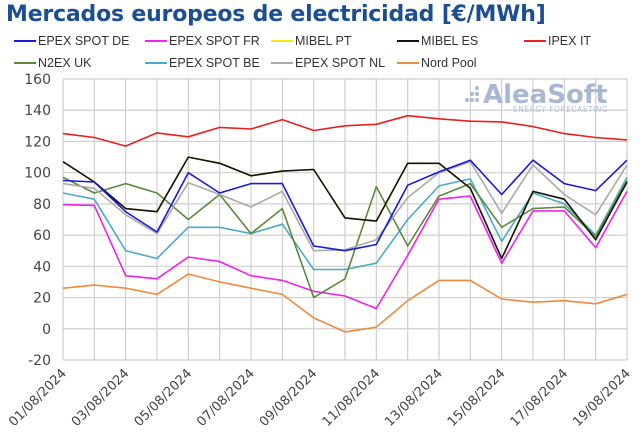  What do you see at coordinates (38, 398) in the screenshot?
I see `x-tick-label: 01/08/2024` at bounding box center [38, 398].